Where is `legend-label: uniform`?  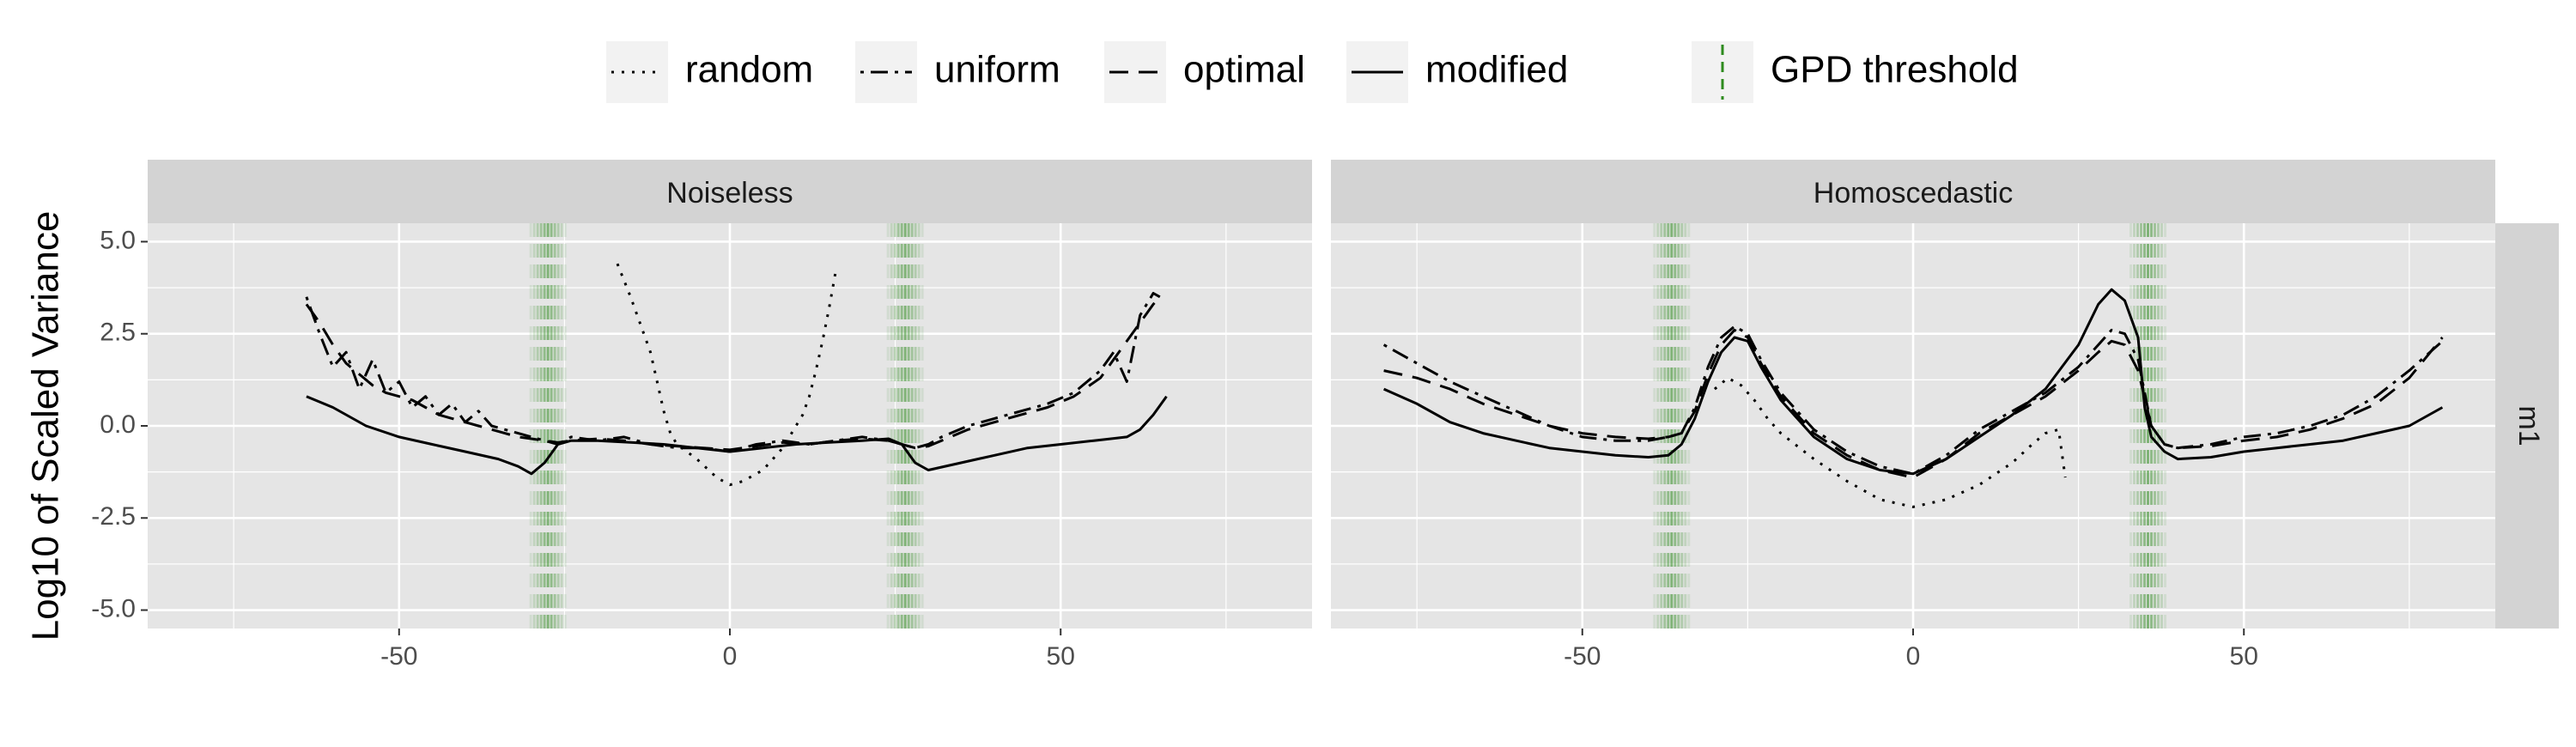
legend-label: uniform is located at coordinates (997, 70).